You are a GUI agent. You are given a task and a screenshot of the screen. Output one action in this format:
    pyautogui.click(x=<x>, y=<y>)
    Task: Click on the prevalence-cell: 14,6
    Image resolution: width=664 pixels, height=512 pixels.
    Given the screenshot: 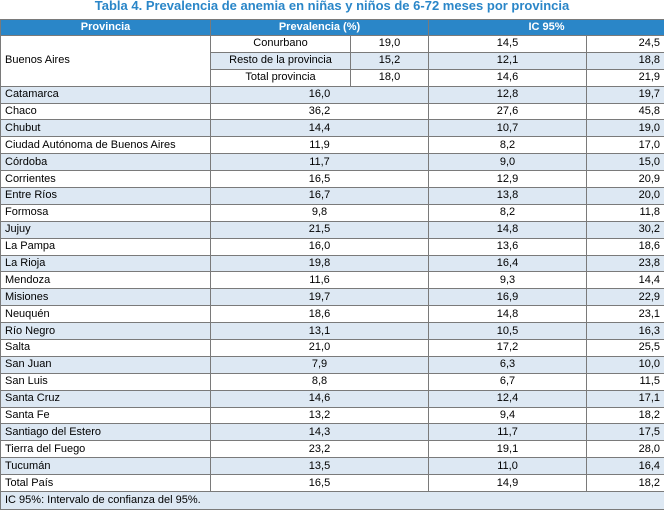 What is the action you would take?
    pyautogui.click(x=319, y=398)
    